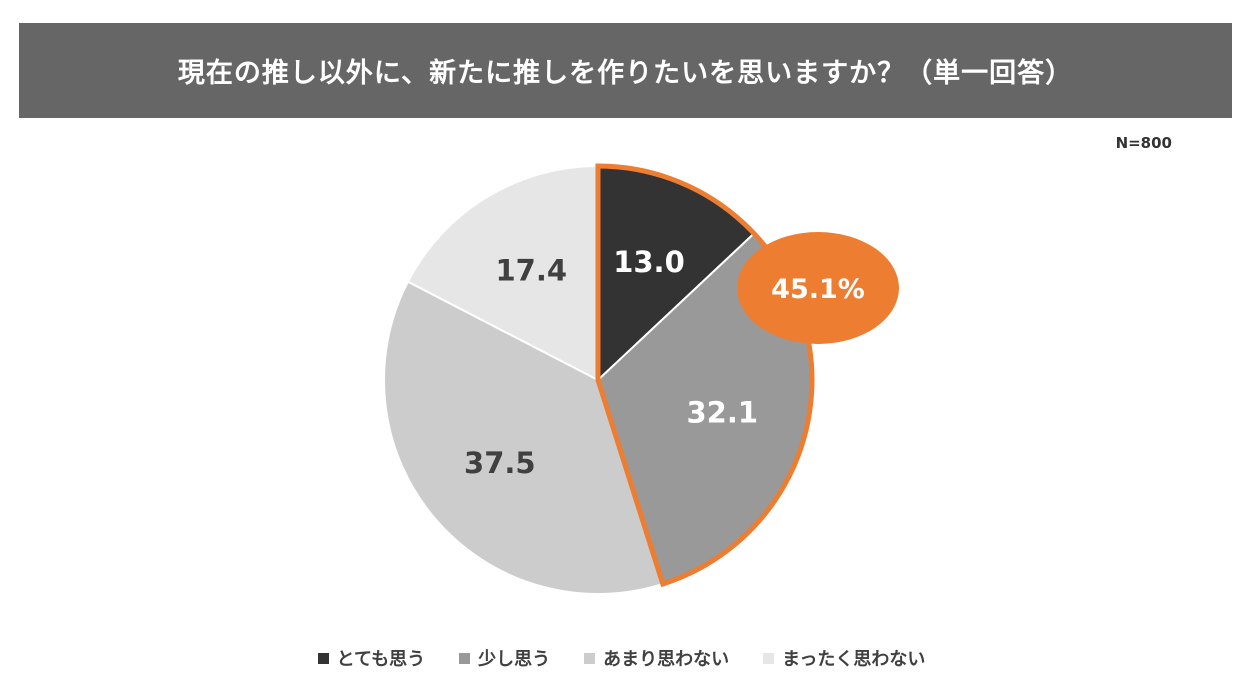 Image resolution: width=1243 pixels, height=691 pixels. I want to click on slice-value-label: 37.5, so click(500, 463).